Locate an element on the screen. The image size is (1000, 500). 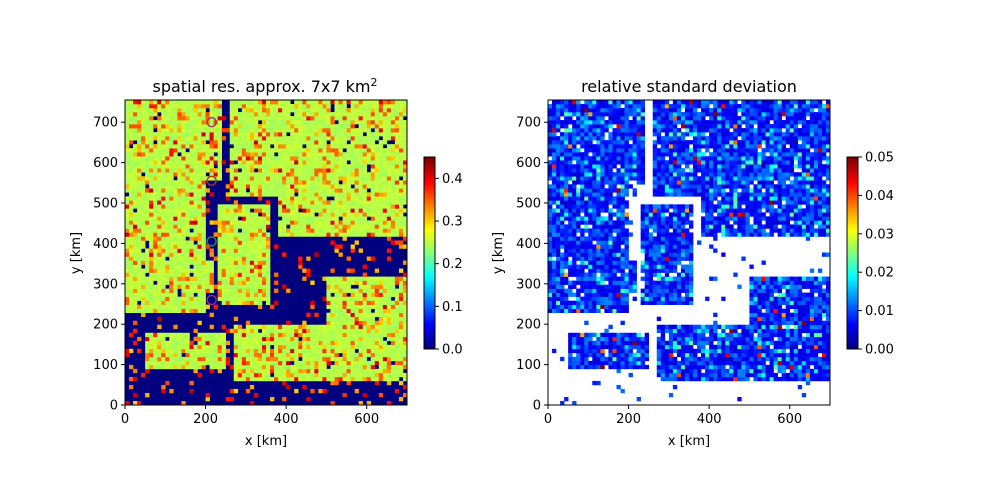
left-colorbar-frame is located at coordinates (429, 253).